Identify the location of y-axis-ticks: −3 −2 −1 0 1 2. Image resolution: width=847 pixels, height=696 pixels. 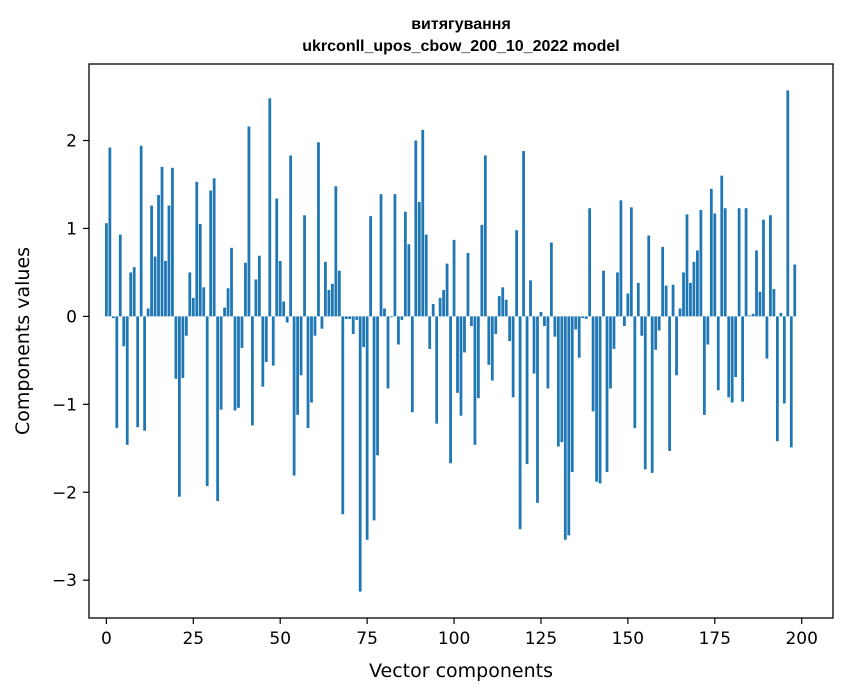
(70, 361).